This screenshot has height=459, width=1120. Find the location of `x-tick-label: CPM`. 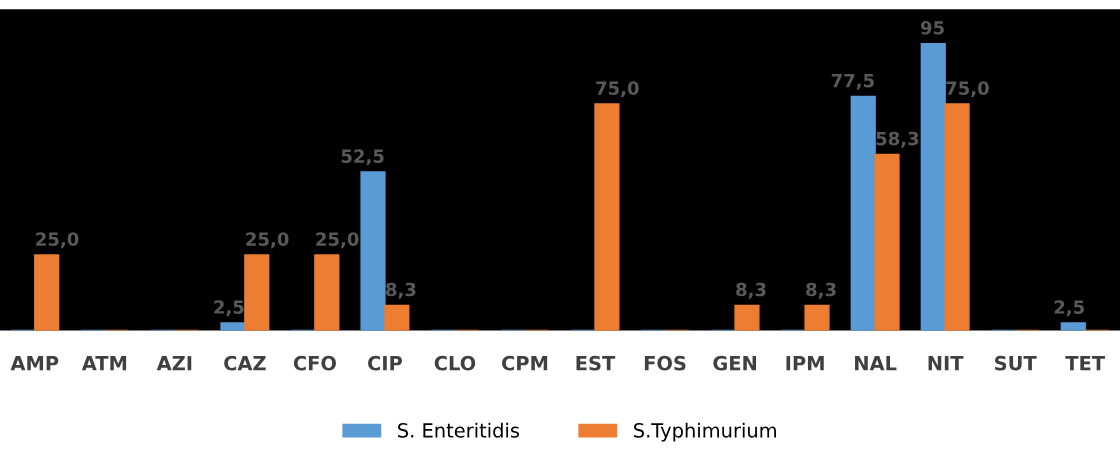

x-tick-label: CPM is located at coordinates (525, 363).